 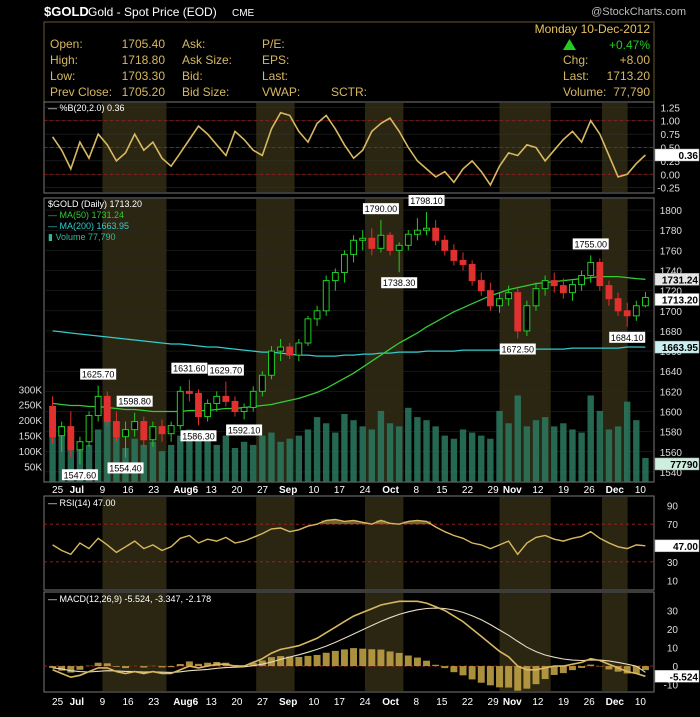 What do you see at coordinates (590, 244) in the screenshot?
I see `price-annotation: 1755.00` at bounding box center [590, 244].